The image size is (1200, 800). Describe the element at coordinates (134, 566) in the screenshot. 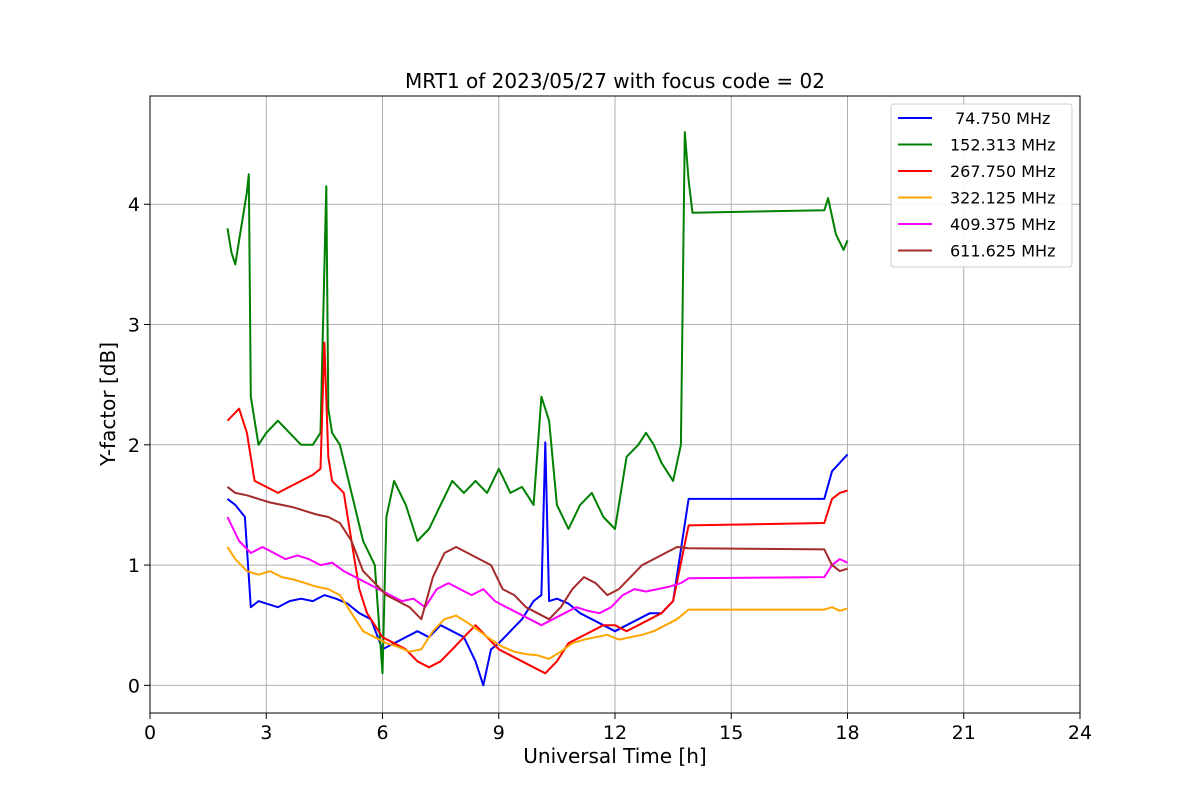

I see `y-tick-label: 1` at that location.